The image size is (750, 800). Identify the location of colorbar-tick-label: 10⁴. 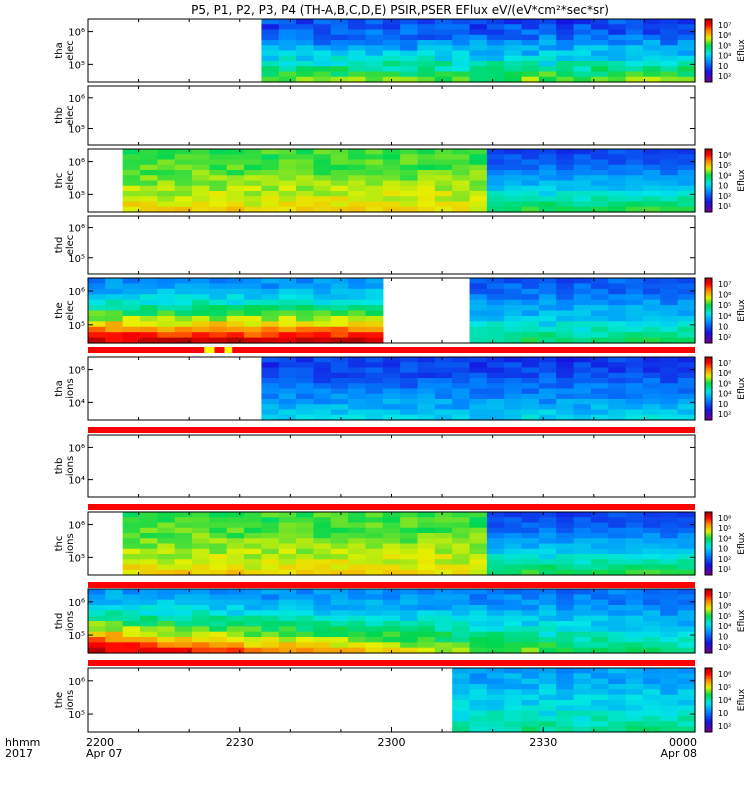
(724, 175).